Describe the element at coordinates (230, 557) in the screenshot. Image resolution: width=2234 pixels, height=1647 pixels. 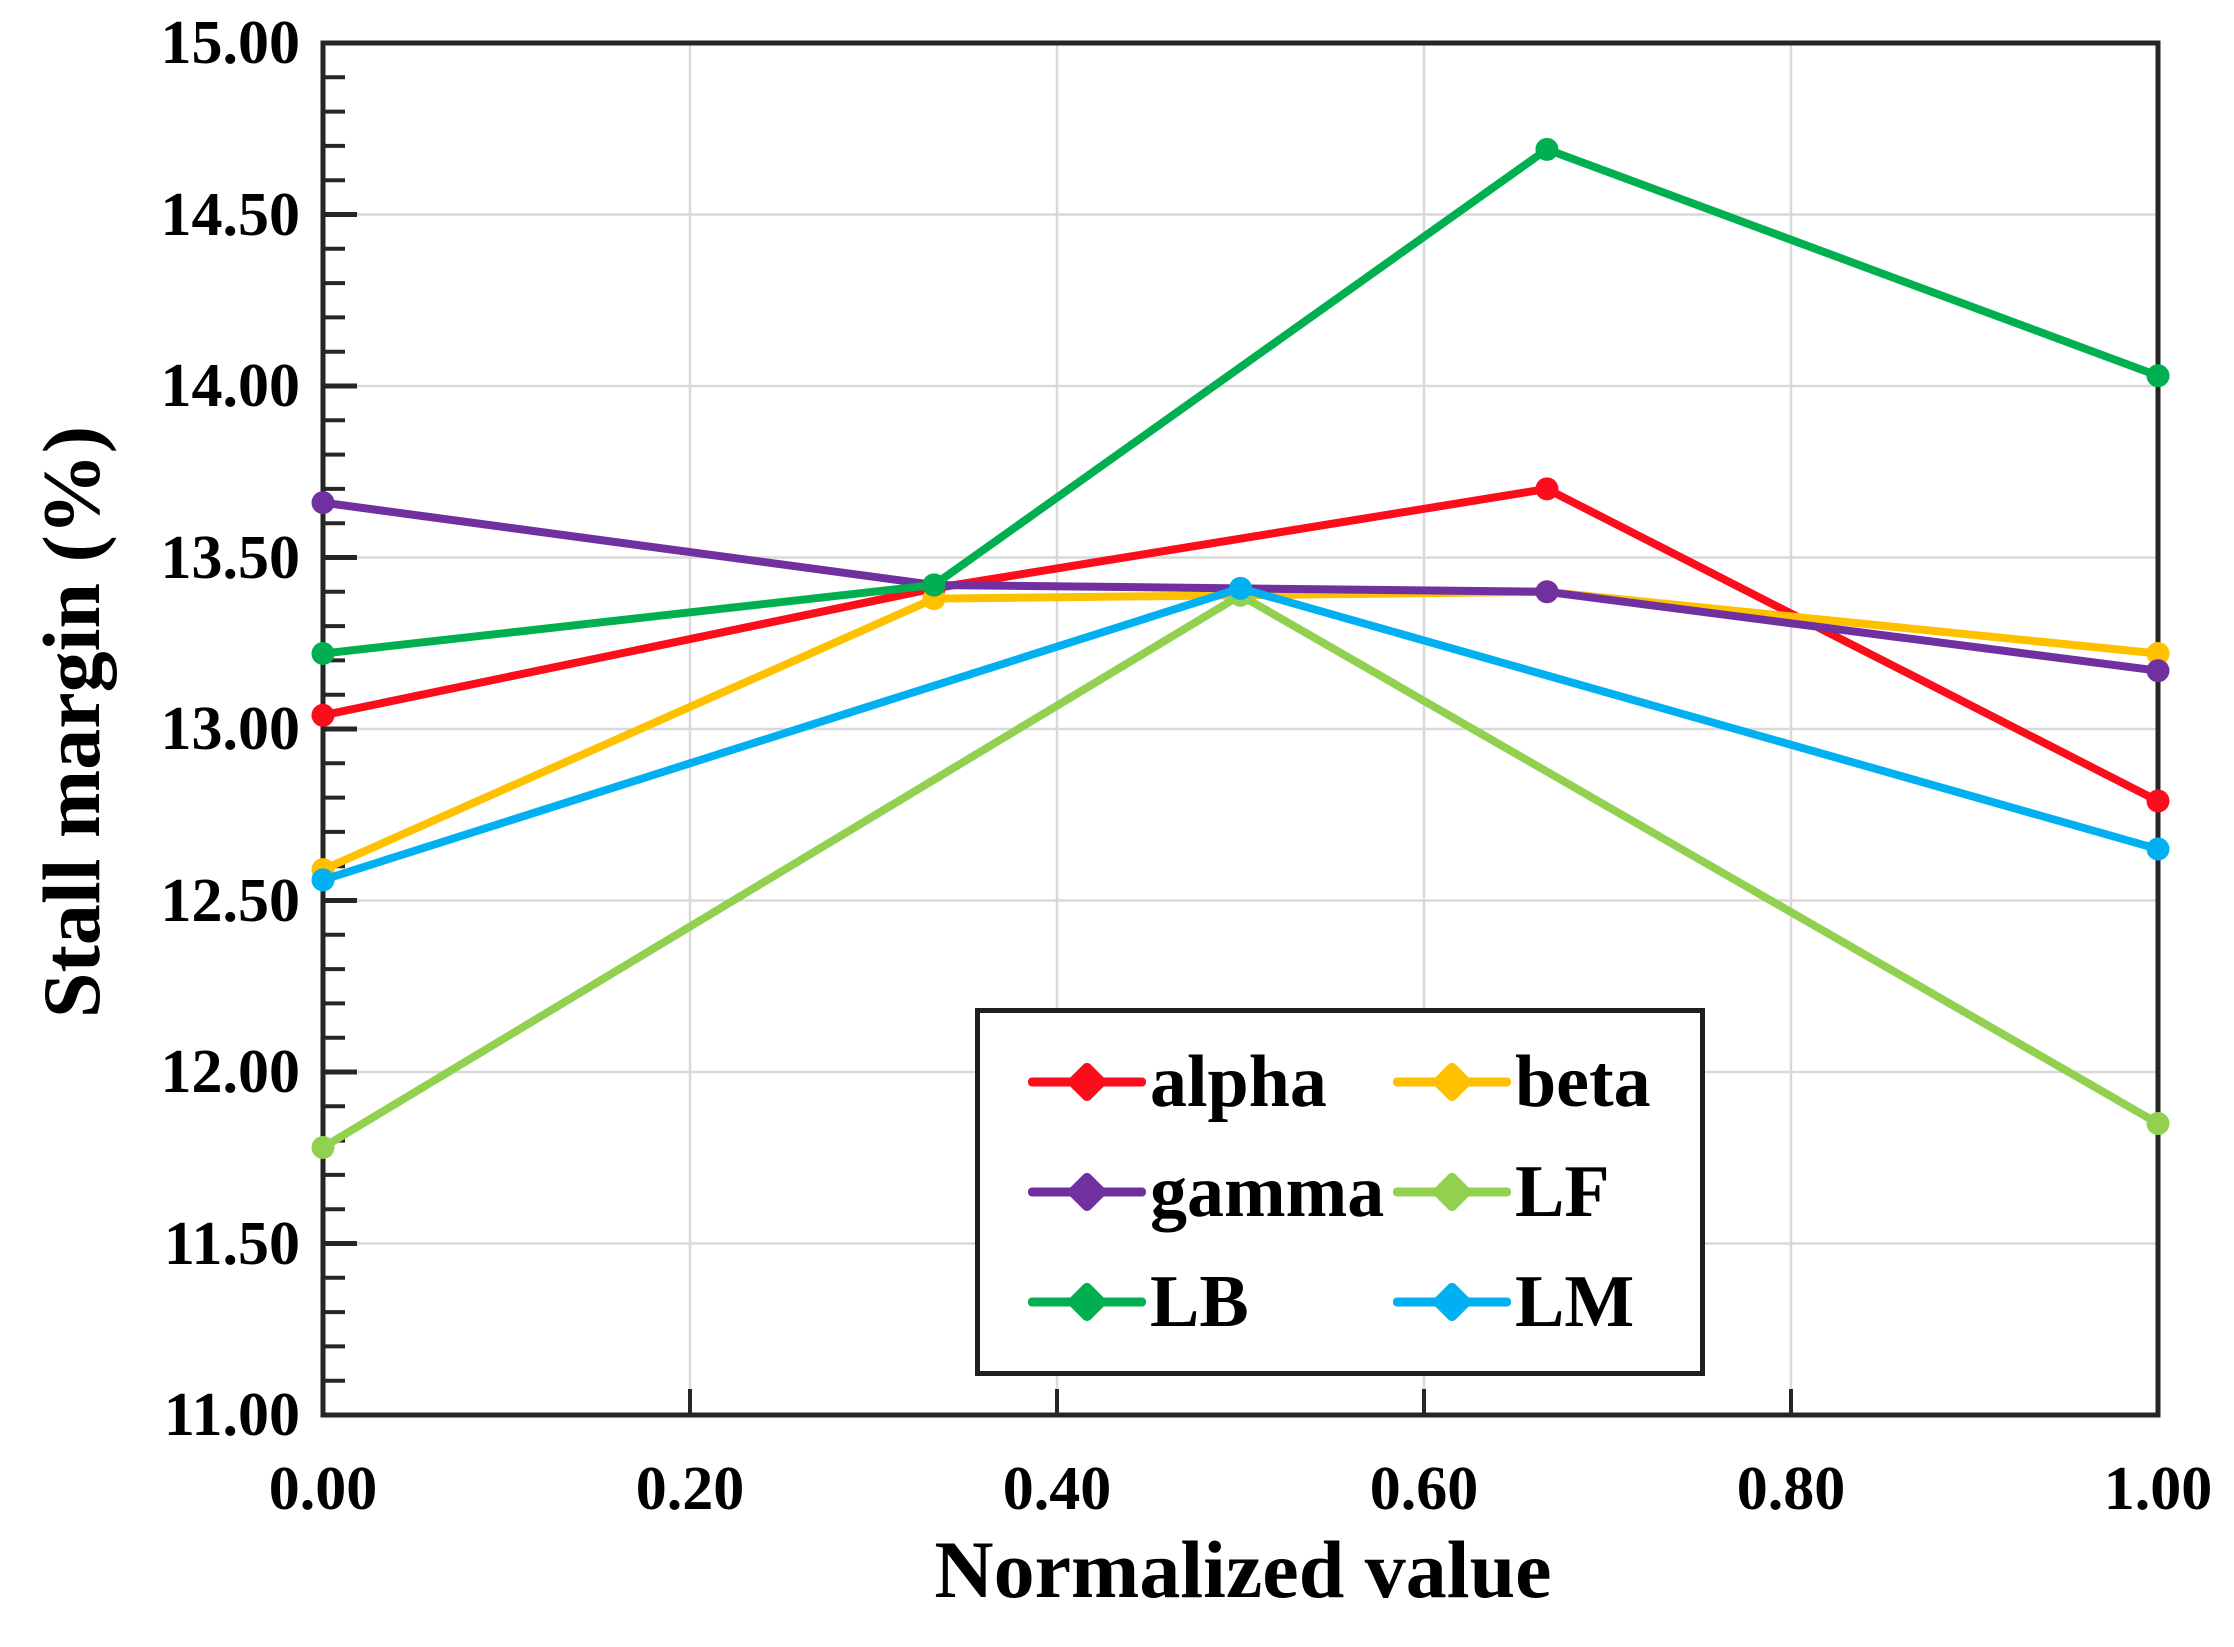
I see `y-tick-label: 13.50` at that location.